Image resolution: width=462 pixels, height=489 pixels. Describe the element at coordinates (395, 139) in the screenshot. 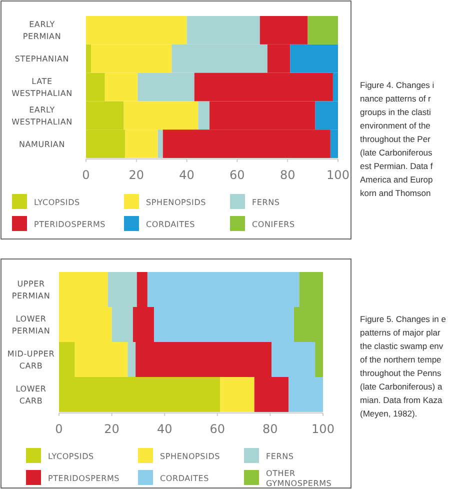

I see `text: throughout the Per` at that location.